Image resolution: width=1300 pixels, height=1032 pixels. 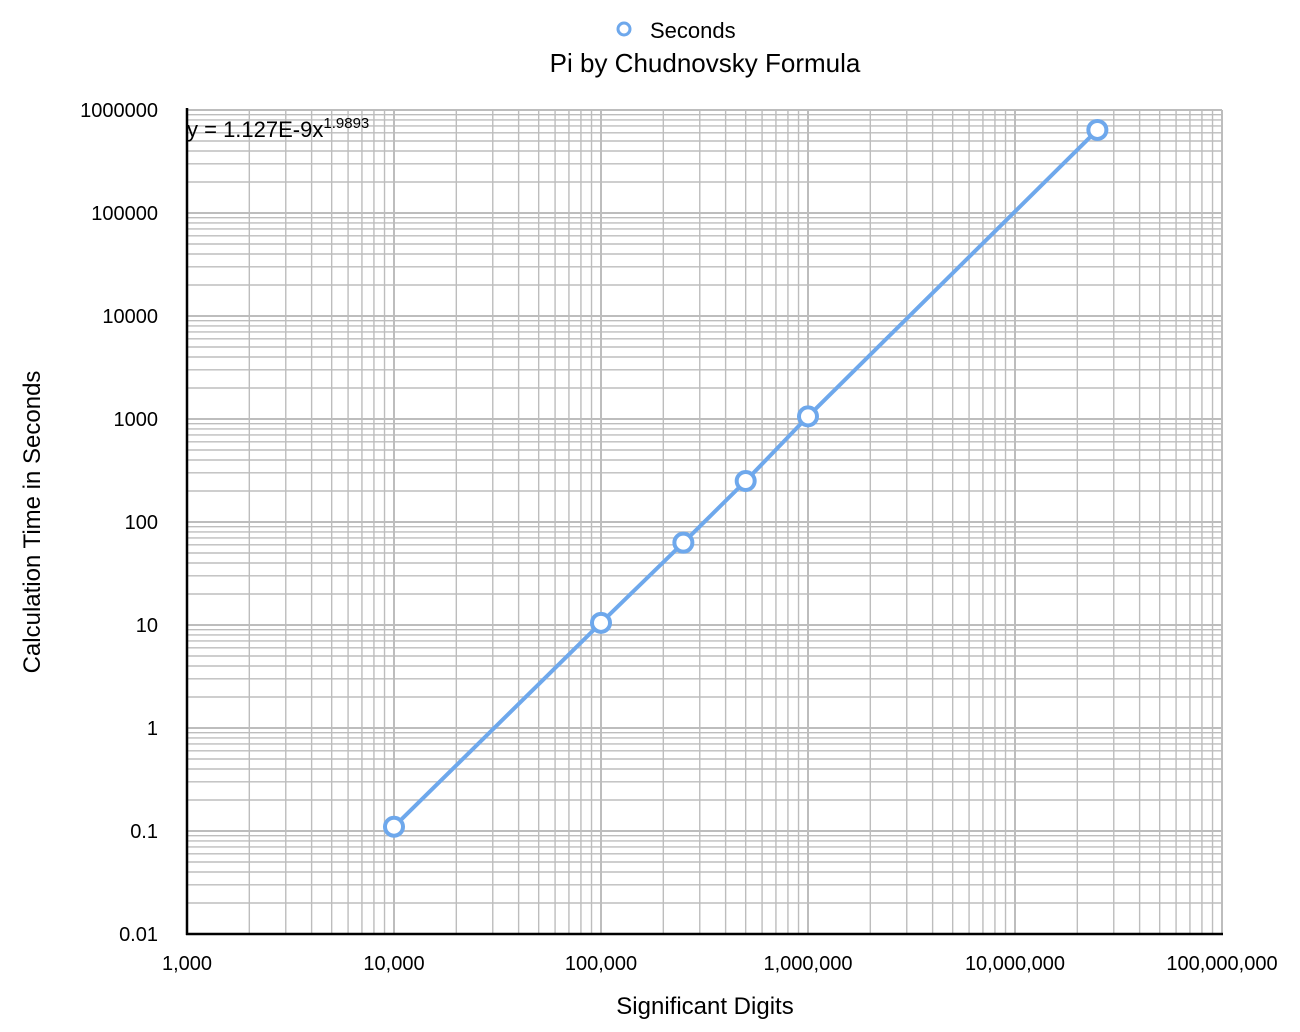 What do you see at coordinates (705, 63) in the screenshot?
I see `chart-title: Pi by Chudnovsky Formula` at bounding box center [705, 63].